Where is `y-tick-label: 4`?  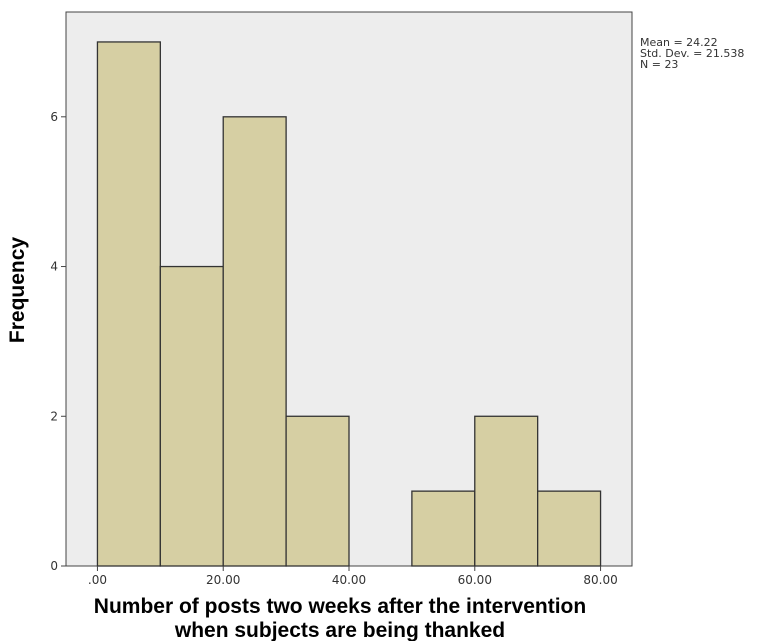
y-tick-label: 4 is located at coordinates (54, 267).